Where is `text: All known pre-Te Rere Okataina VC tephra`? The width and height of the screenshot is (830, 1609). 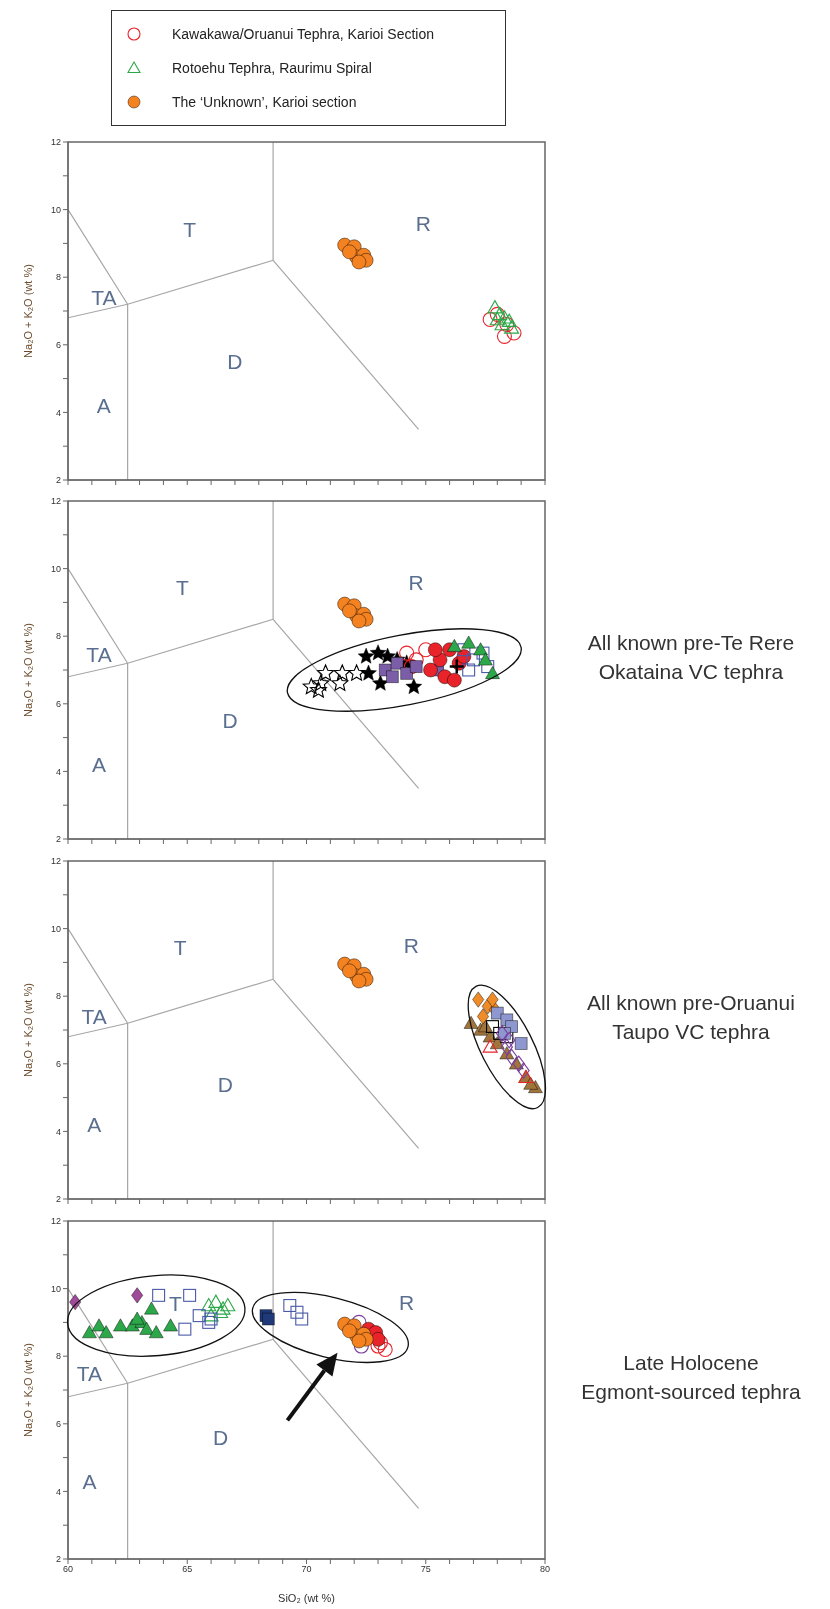
text: All known pre-Te Rere Okataina VC tephra is located at coordinates (691, 656).